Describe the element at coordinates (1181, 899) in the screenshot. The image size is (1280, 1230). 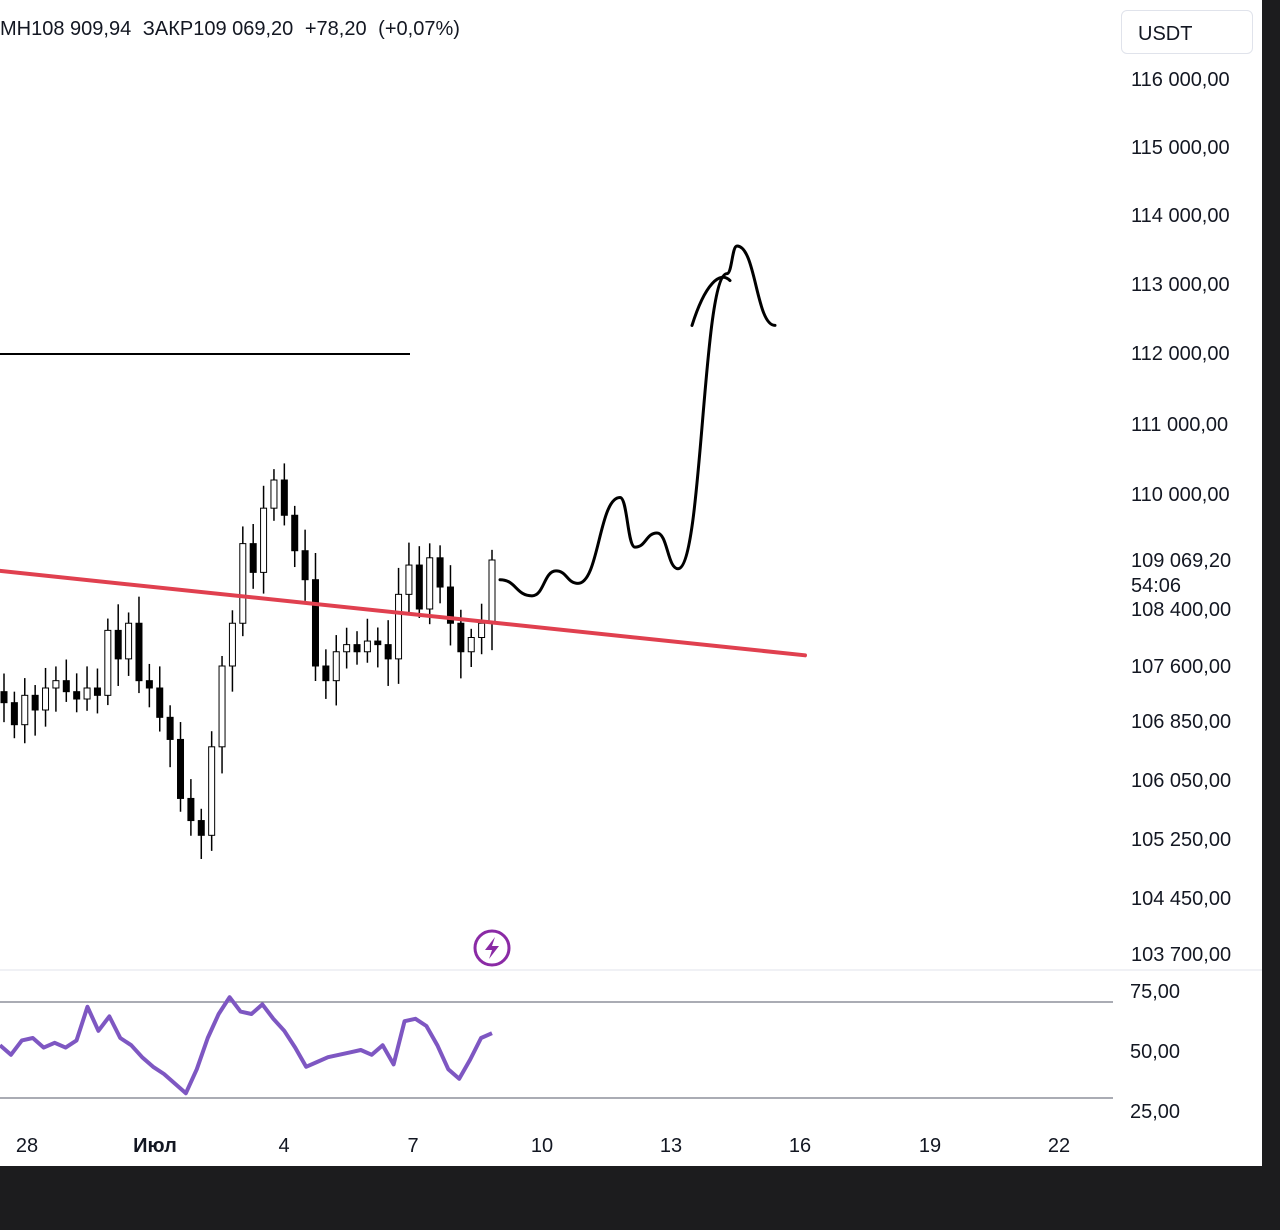
I see `price-tick-label: 104 450,00` at that location.